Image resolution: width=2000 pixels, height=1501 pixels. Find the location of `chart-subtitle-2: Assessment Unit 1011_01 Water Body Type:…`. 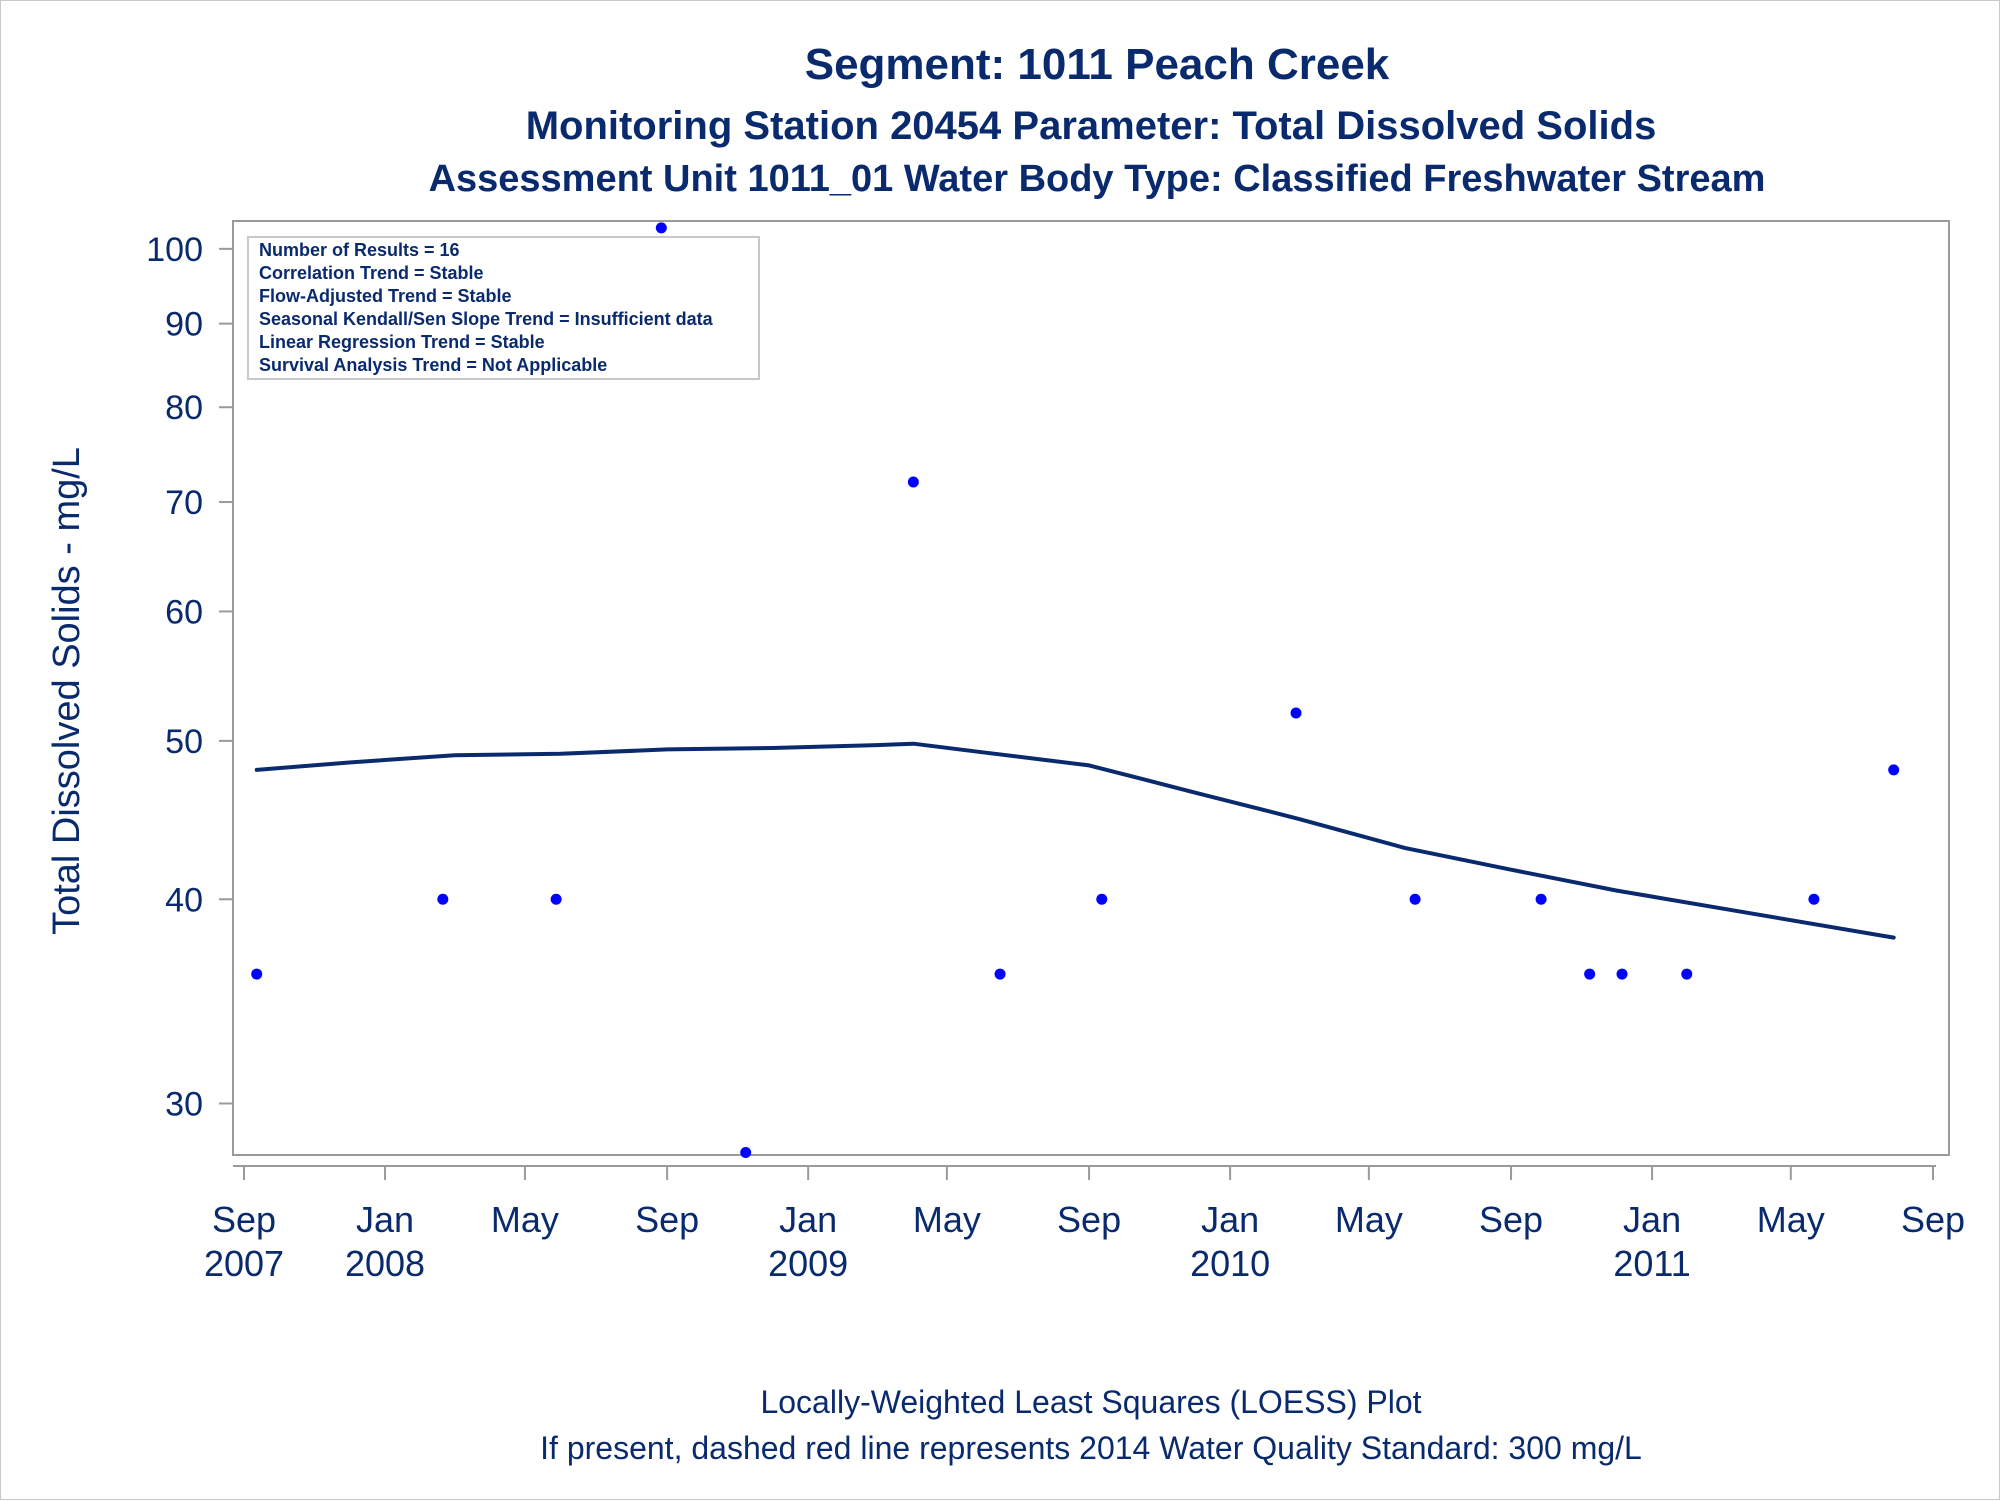

chart-subtitle-2: Assessment Unit 1011_01 Water Body Type:… is located at coordinates (1097, 179).